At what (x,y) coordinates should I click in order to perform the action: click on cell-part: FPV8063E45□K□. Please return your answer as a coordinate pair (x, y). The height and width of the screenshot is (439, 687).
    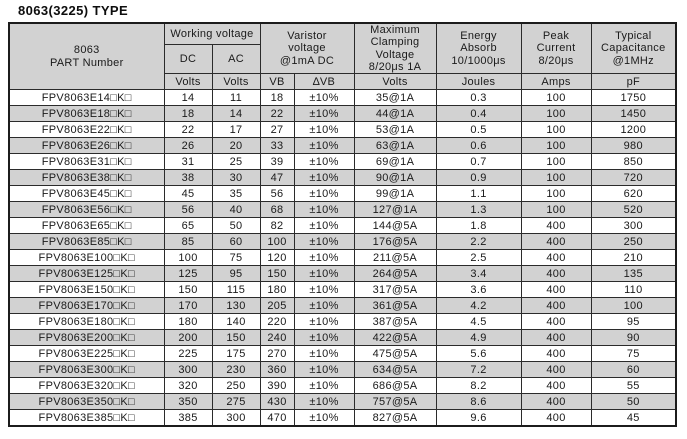
    Looking at the image, I should click on (86, 194).